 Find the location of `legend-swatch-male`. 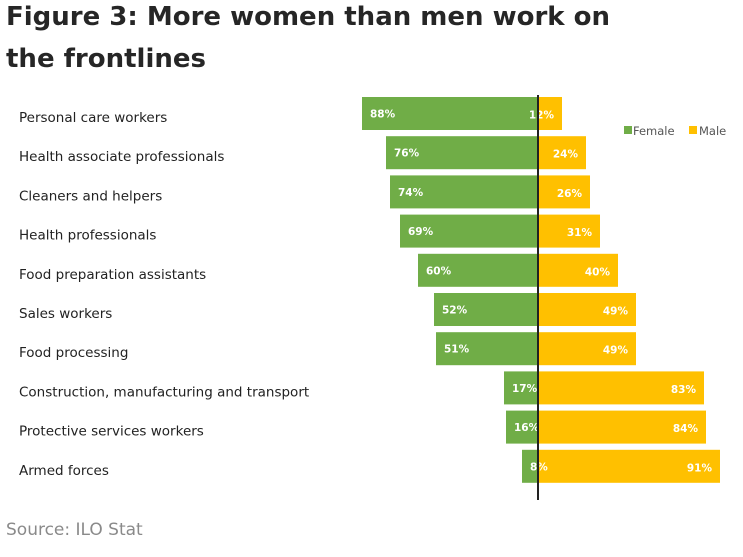

legend-swatch-male is located at coordinates (693, 130).